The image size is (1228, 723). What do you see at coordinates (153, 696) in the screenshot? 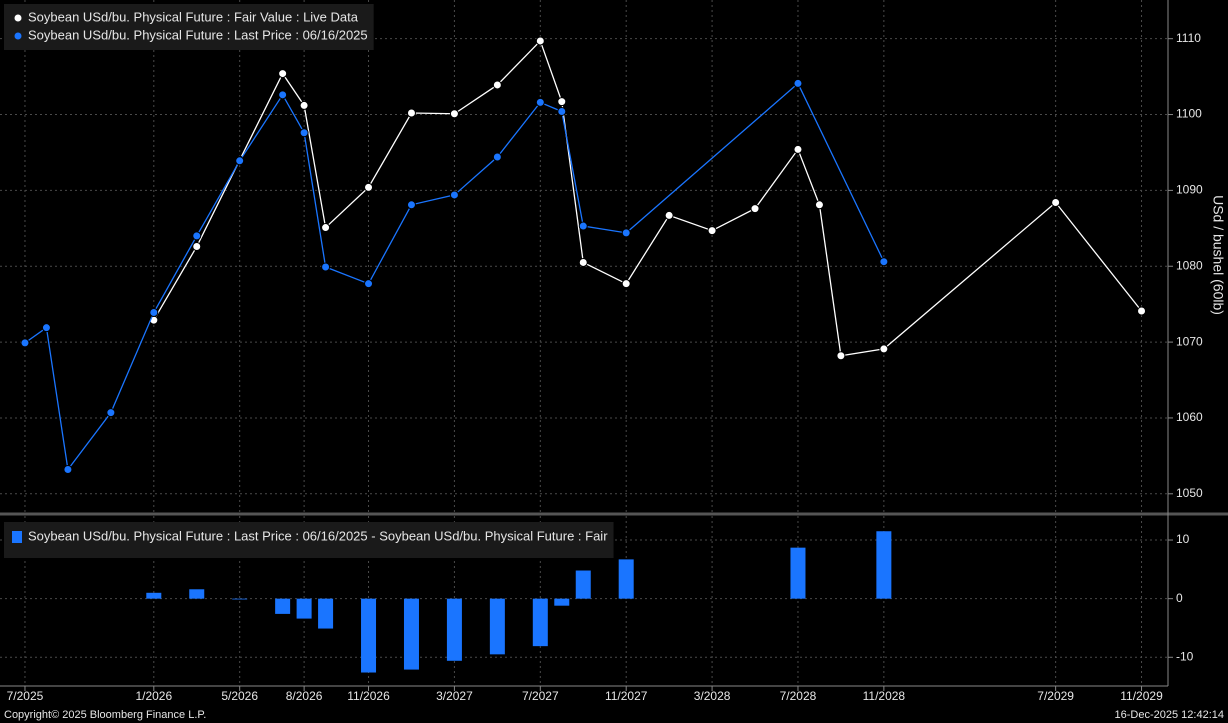
I see `x-tick-label: 1/2026` at bounding box center [153, 696].